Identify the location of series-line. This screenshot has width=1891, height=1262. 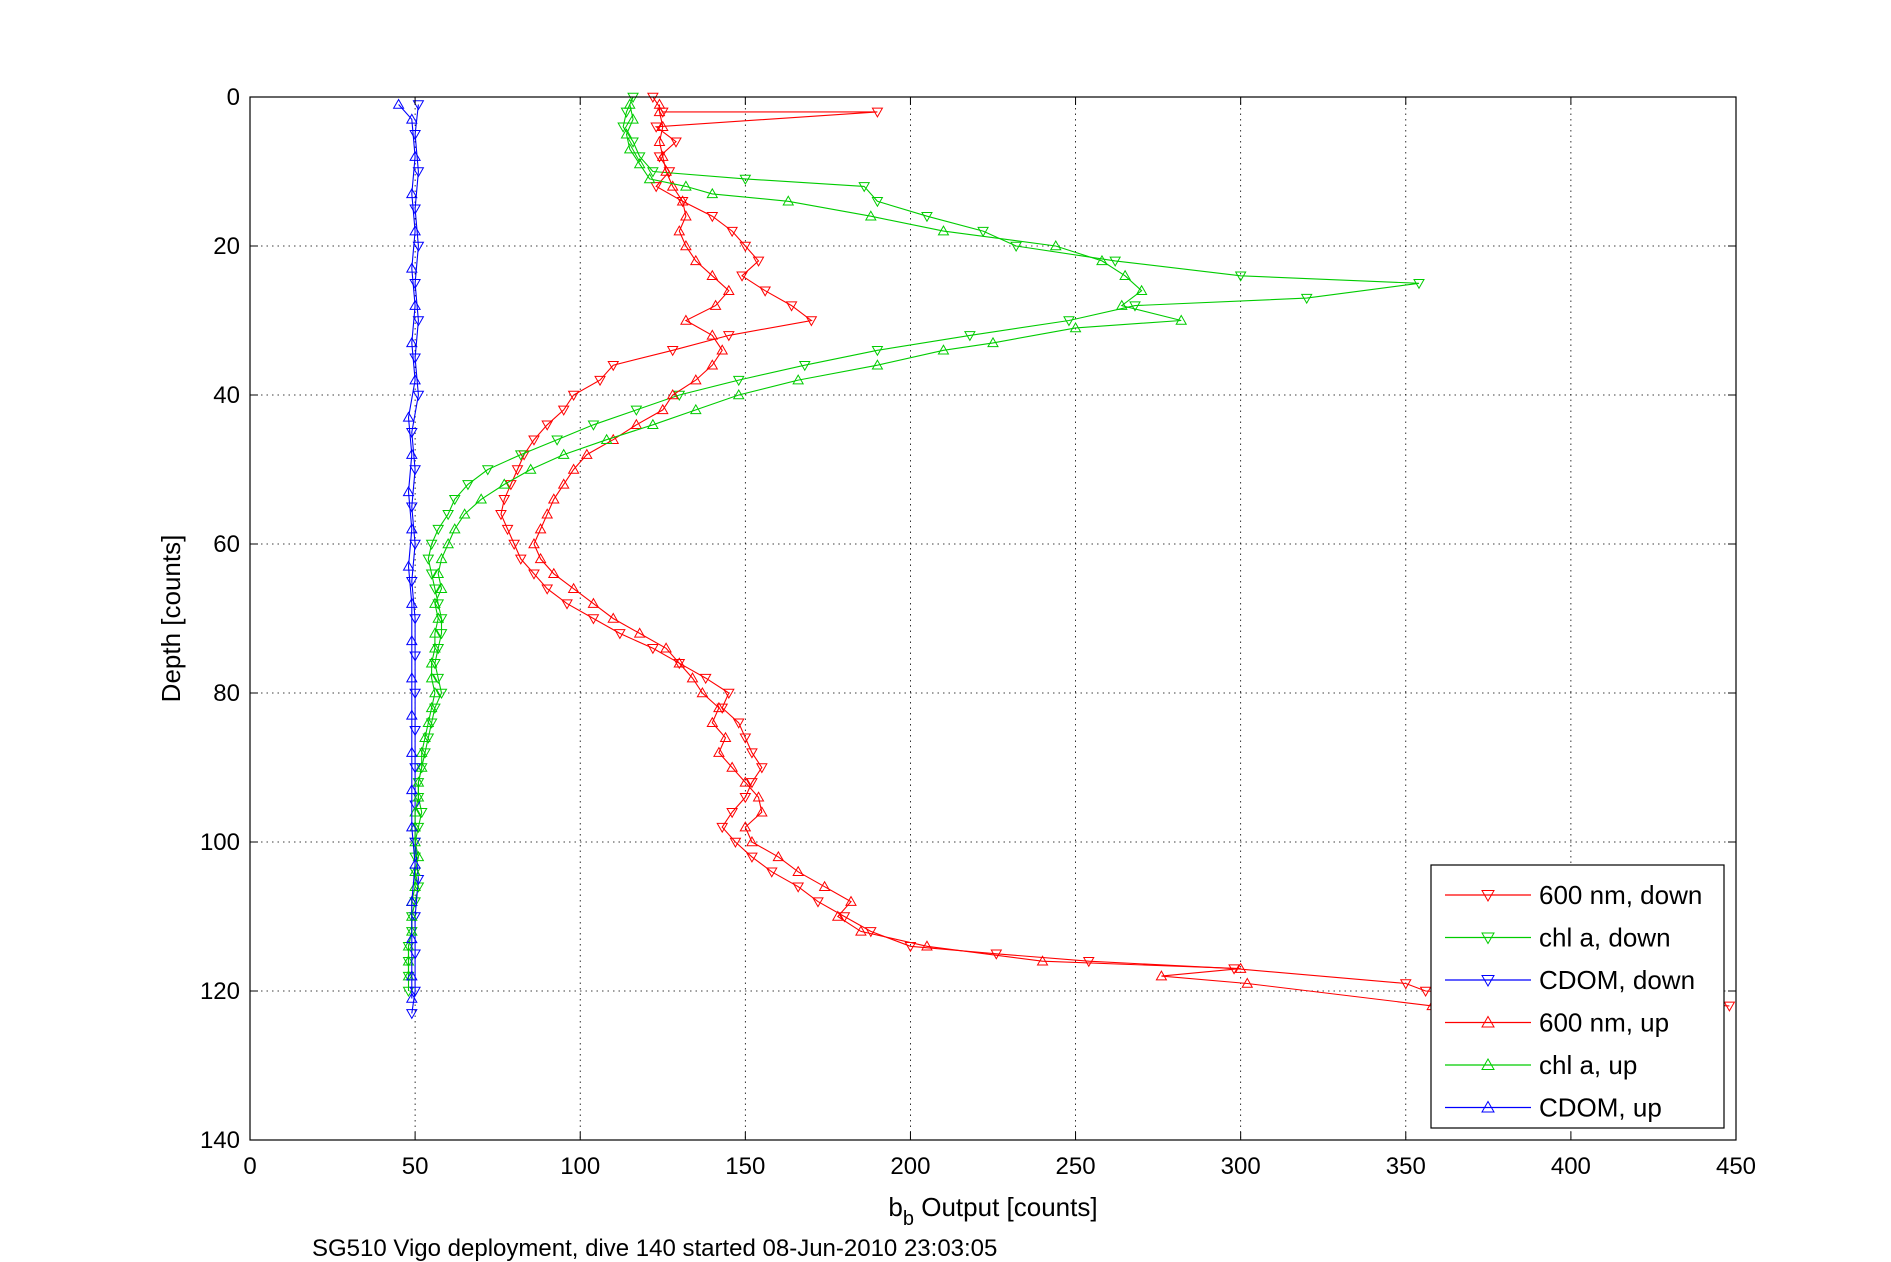
(415, 559).